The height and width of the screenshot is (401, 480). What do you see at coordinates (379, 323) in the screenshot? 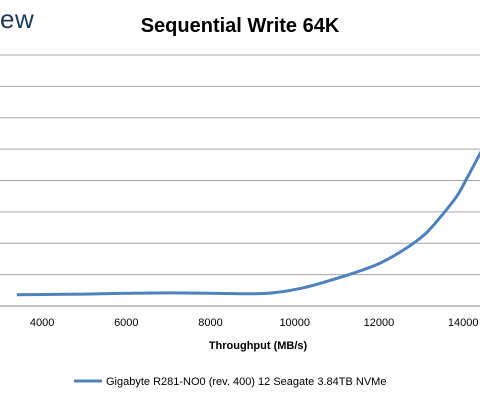
I see `x-tick-label: 12000` at bounding box center [379, 323].